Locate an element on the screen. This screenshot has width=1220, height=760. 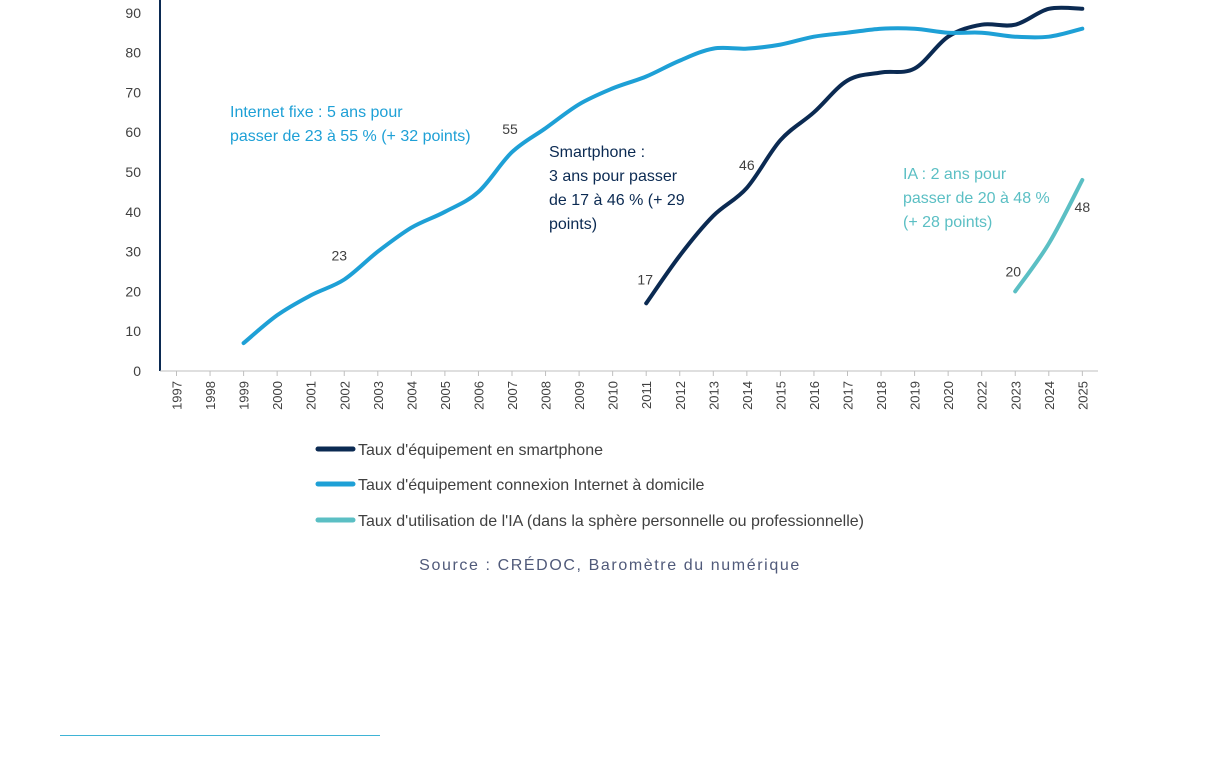
x-tick-label: 2016 is located at coordinates (814, 395).